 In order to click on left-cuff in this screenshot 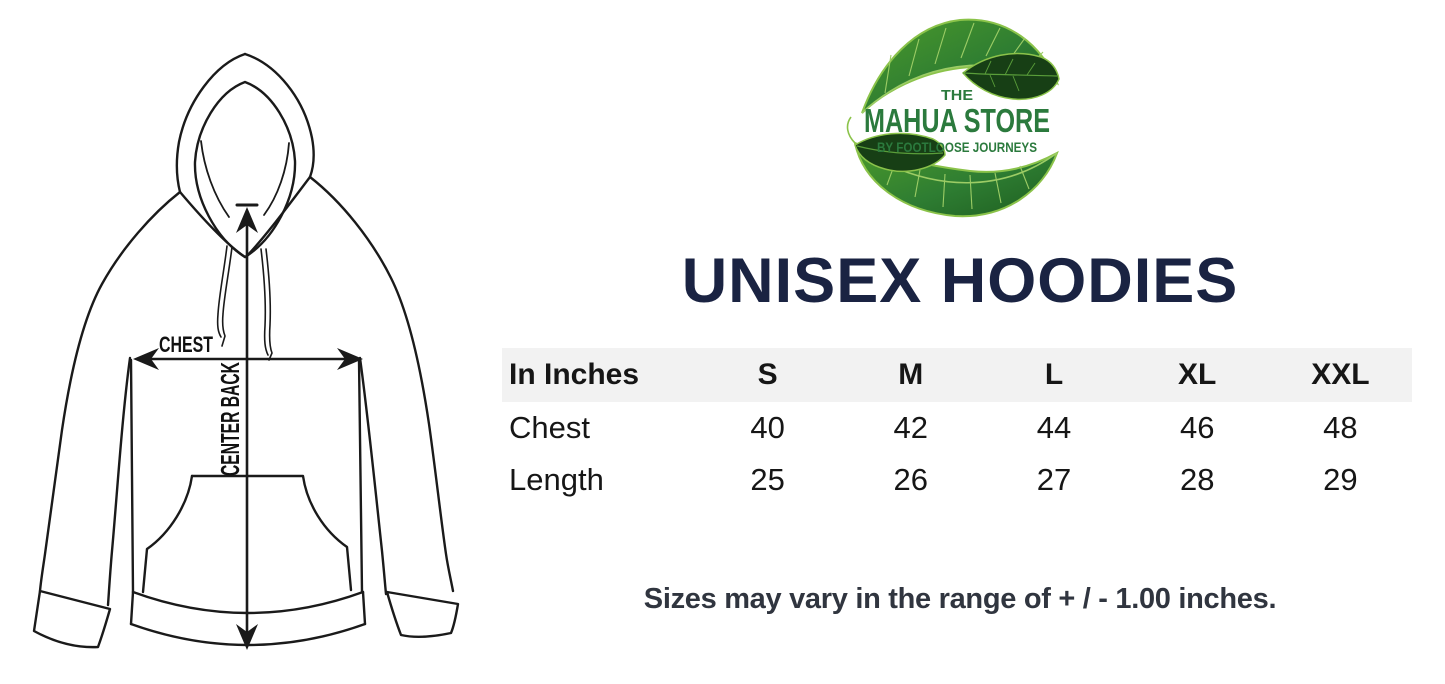, I will do `click(72, 619)`.